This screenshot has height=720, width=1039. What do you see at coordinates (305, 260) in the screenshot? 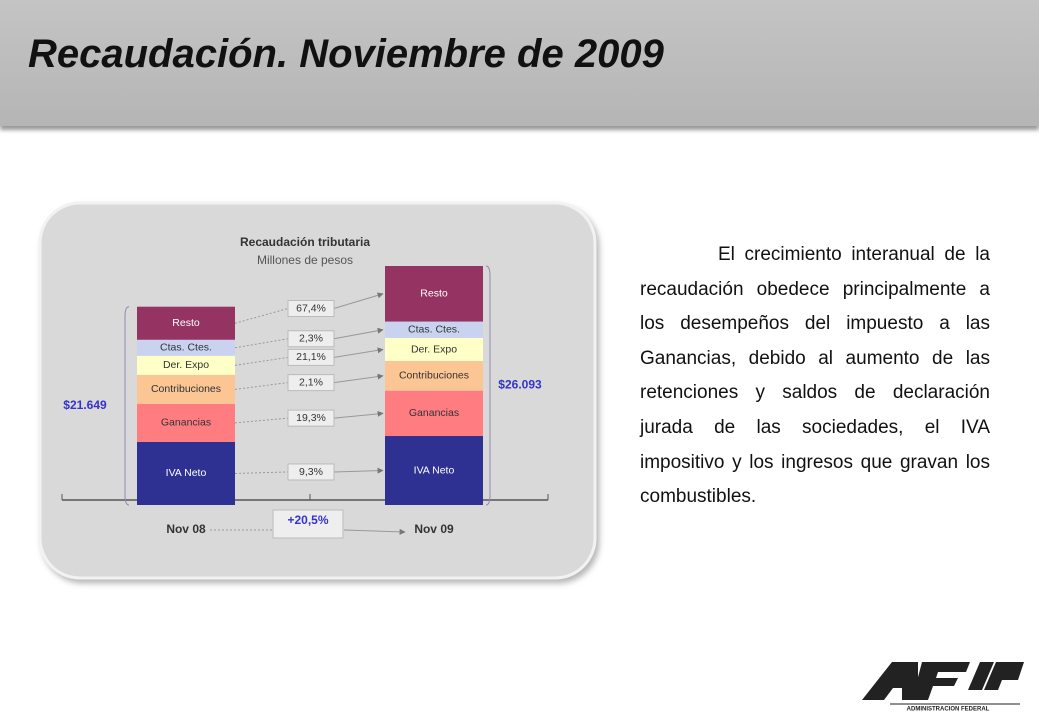
I see `chart-subtitle: Millones de pesos` at bounding box center [305, 260].